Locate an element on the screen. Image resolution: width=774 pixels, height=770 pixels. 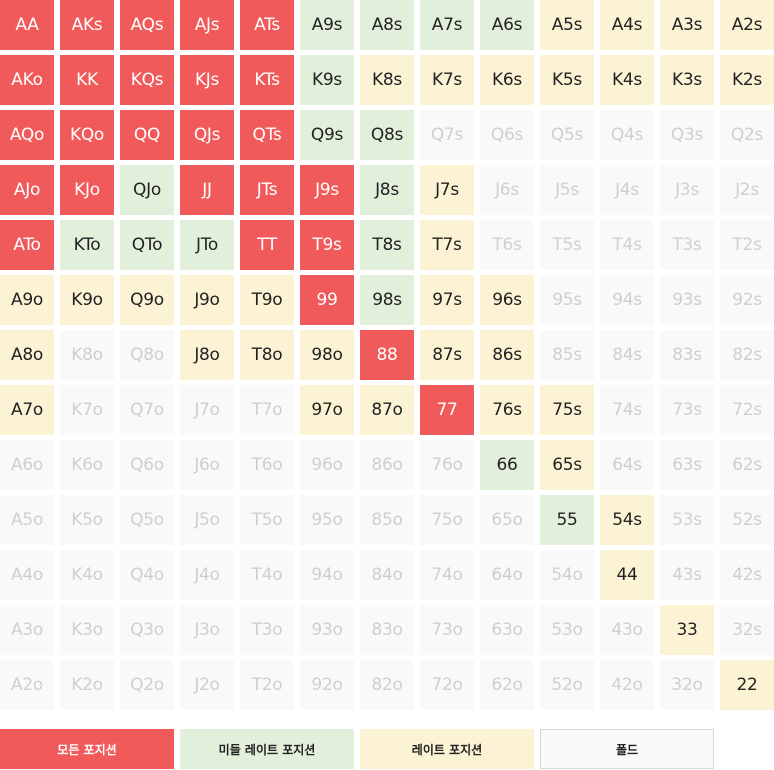
hand-cell-T9o: T9o is located at coordinates (267, 300).